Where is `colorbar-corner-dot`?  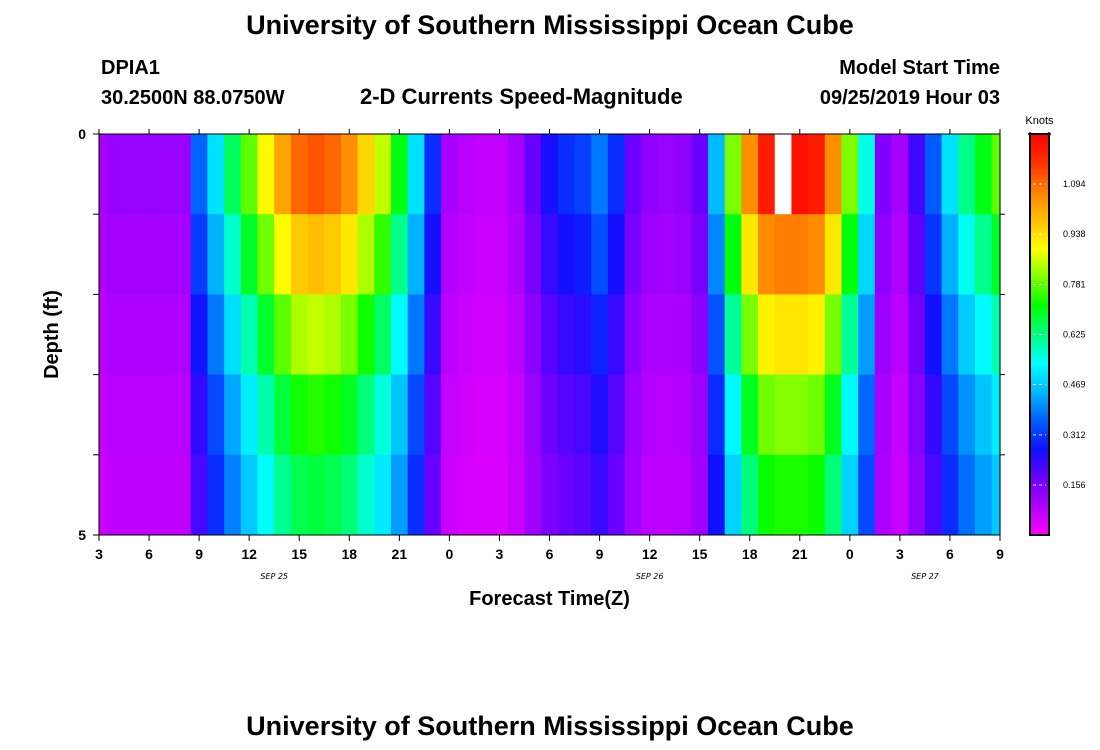
colorbar-corner-dot is located at coordinates (1030, 134).